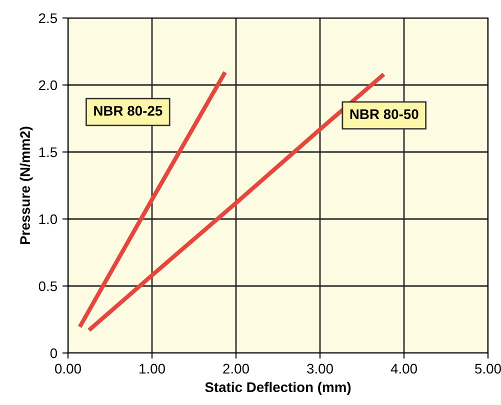  I want to click on x-axis-title: Static Deflection (mm), so click(278, 388).